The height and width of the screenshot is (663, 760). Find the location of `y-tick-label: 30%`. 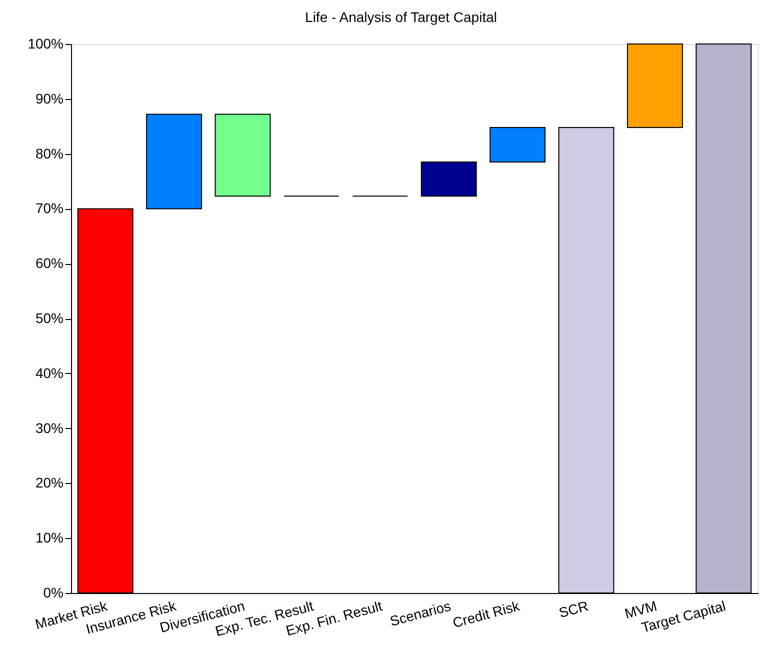

y-tick-label: 30% is located at coordinates (49, 428).